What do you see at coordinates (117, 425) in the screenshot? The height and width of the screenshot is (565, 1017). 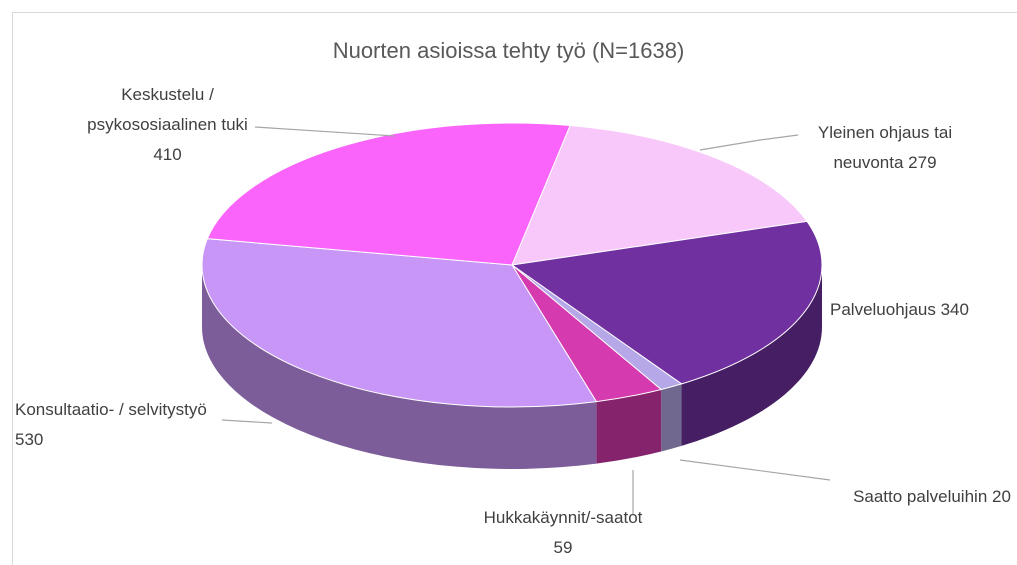 I see `data-label: Konsultaatio- / selvitystyö 530` at bounding box center [117, 425].